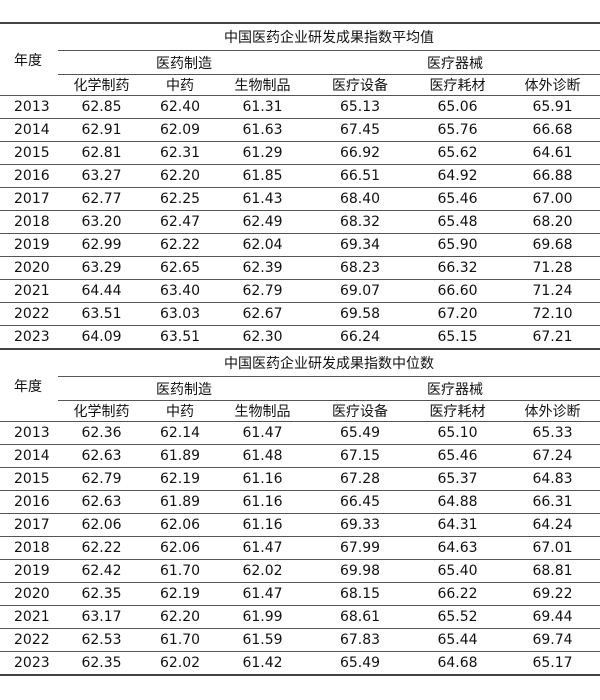 The height and width of the screenshot is (700, 600). I want to click on value-cell: 62.39, so click(262, 268).